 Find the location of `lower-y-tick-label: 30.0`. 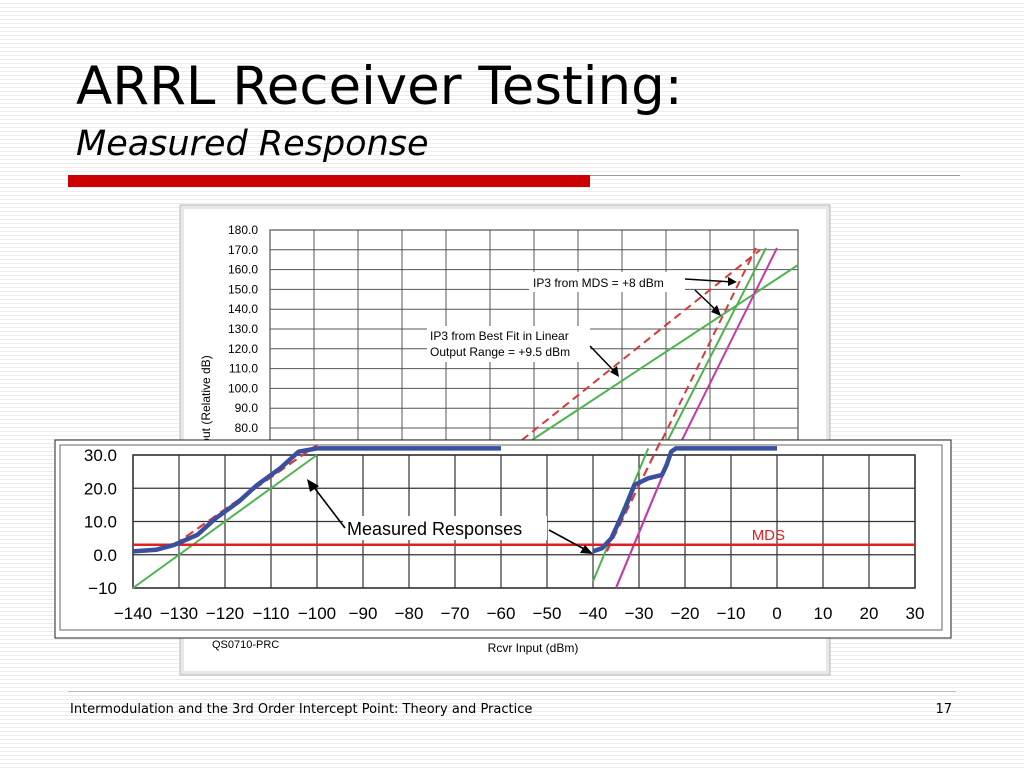

lower-y-tick-label: 30.0 is located at coordinates (100, 455).